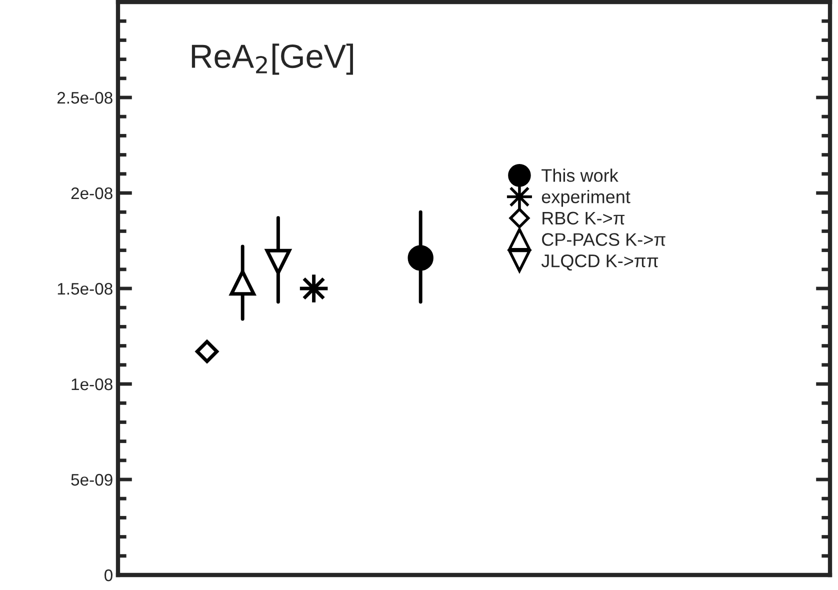  I want to click on legend-label: RBC K->π, so click(583, 218).